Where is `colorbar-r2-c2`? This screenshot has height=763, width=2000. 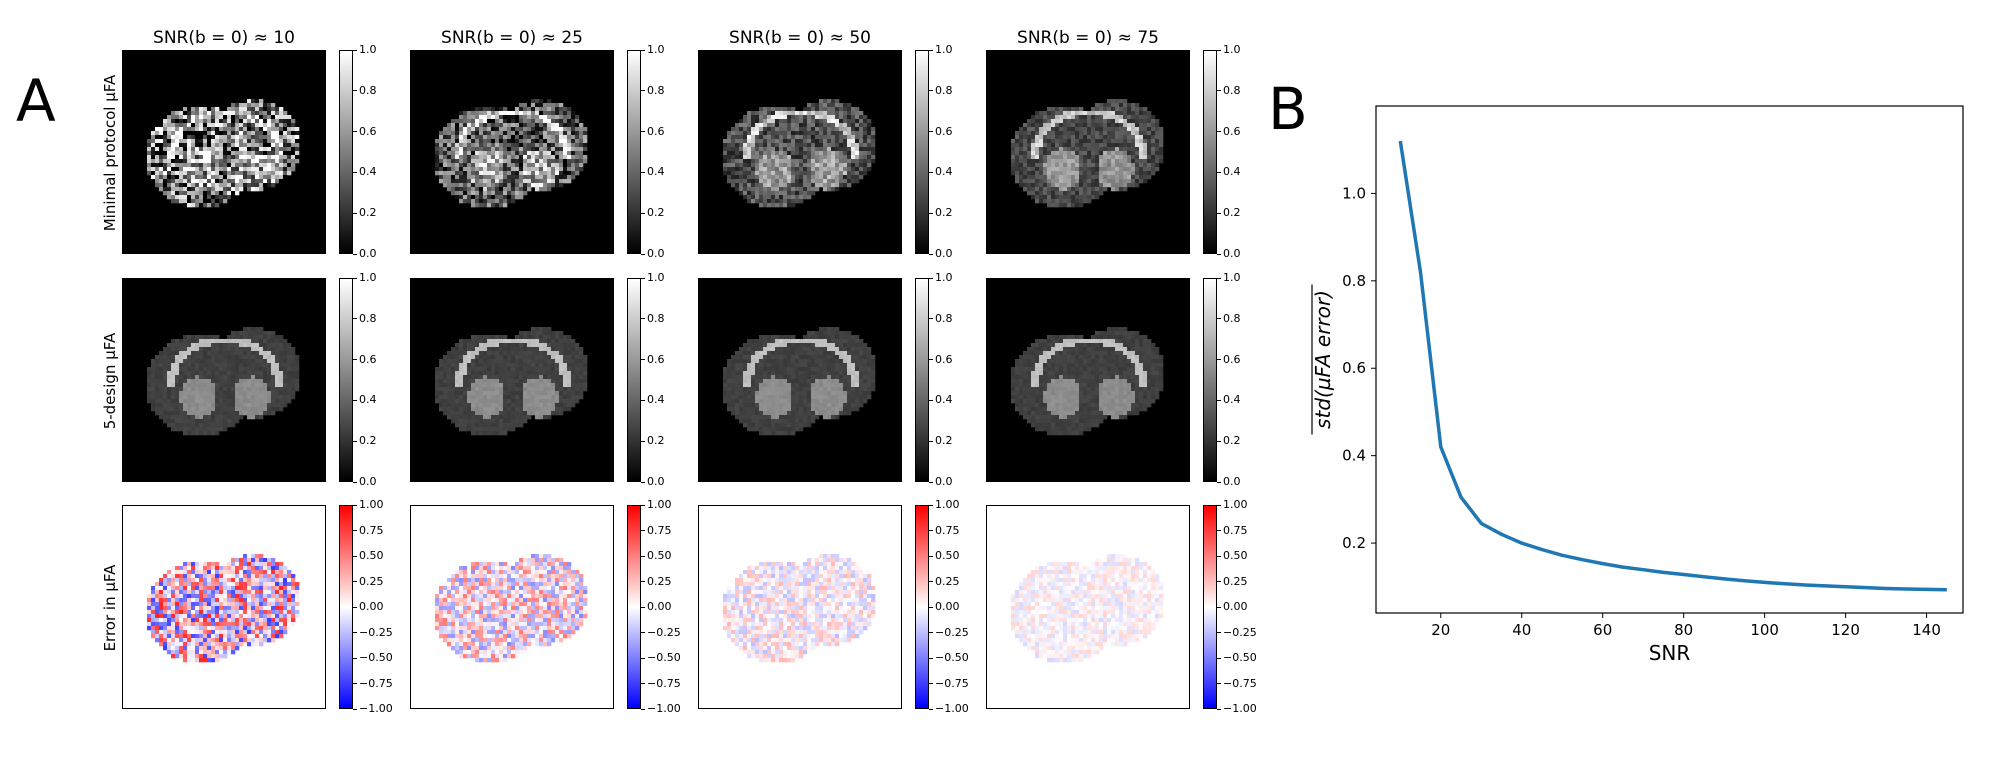 colorbar-r2-c2 is located at coordinates (634, 380).